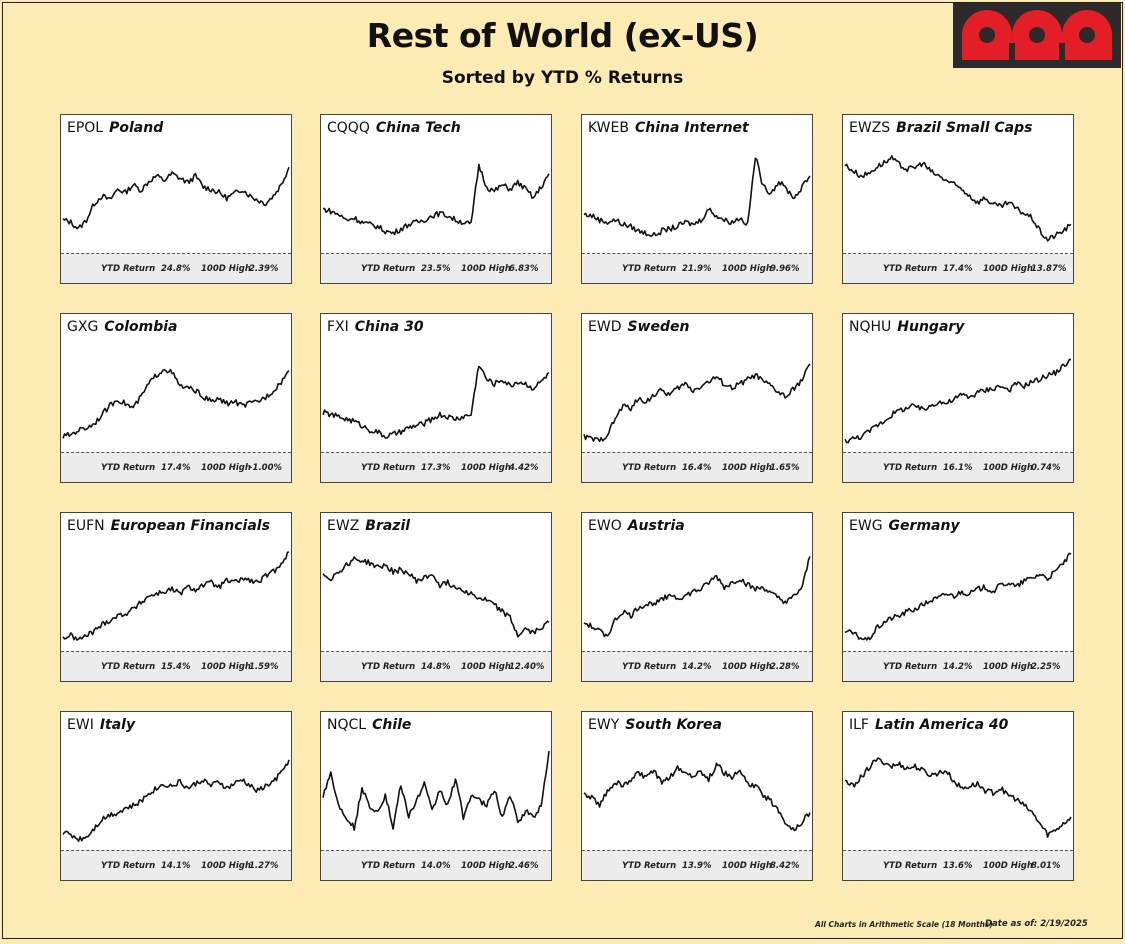 The width and height of the screenshot is (1125, 944). What do you see at coordinates (348, 128) in the screenshot?
I see `ticker-symbol: CQQQ` at bounding box center [348, 128].